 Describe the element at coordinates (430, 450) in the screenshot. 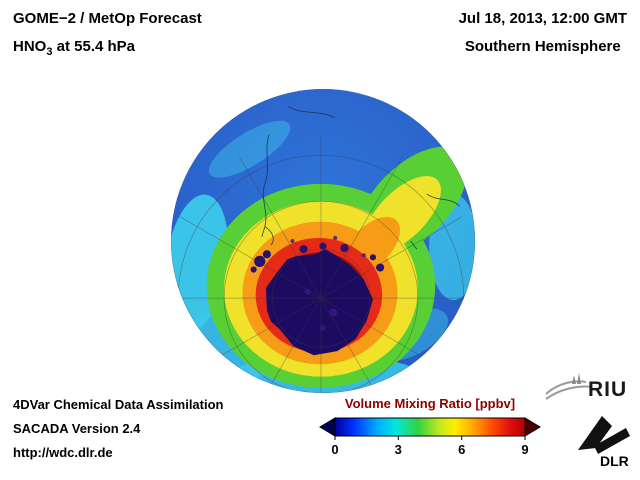

I see `colorbar-tick-labels: 0 3 6 9` at that location.